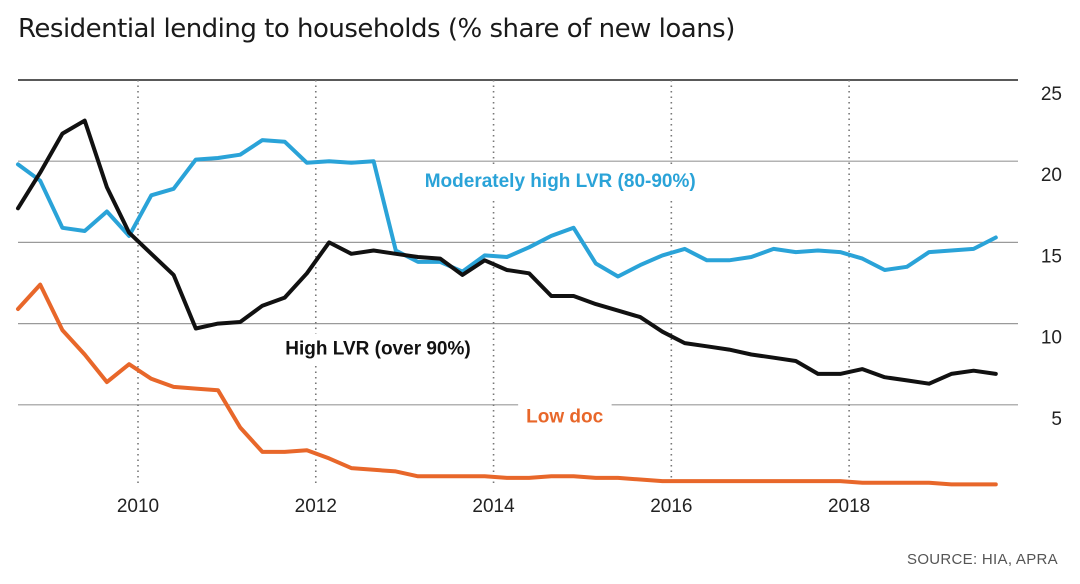 This screenshot has height=584, width=1080. What do you see at coordinates (1051, 175) in the screenshot?
I see `y-tick-label: 20` at bounding box center [1051, 175].